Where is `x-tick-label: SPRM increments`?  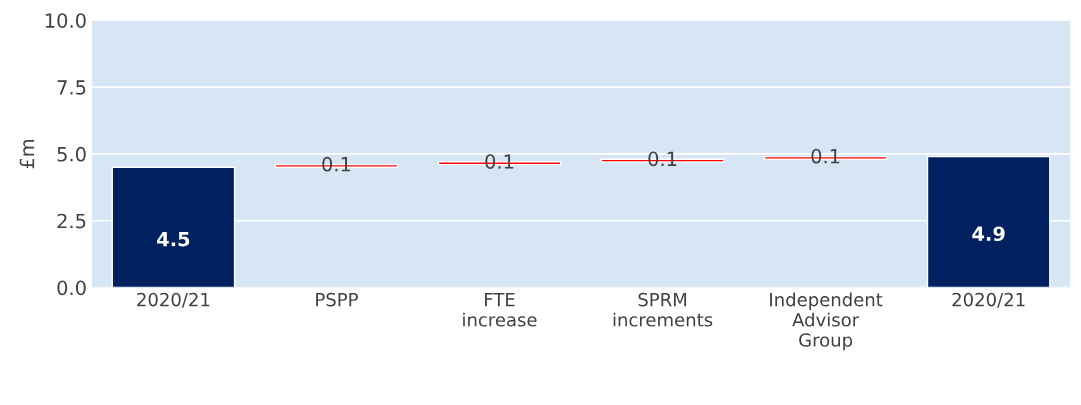 x-tick-label: SPRM increments is located at coordinates (663, 309).